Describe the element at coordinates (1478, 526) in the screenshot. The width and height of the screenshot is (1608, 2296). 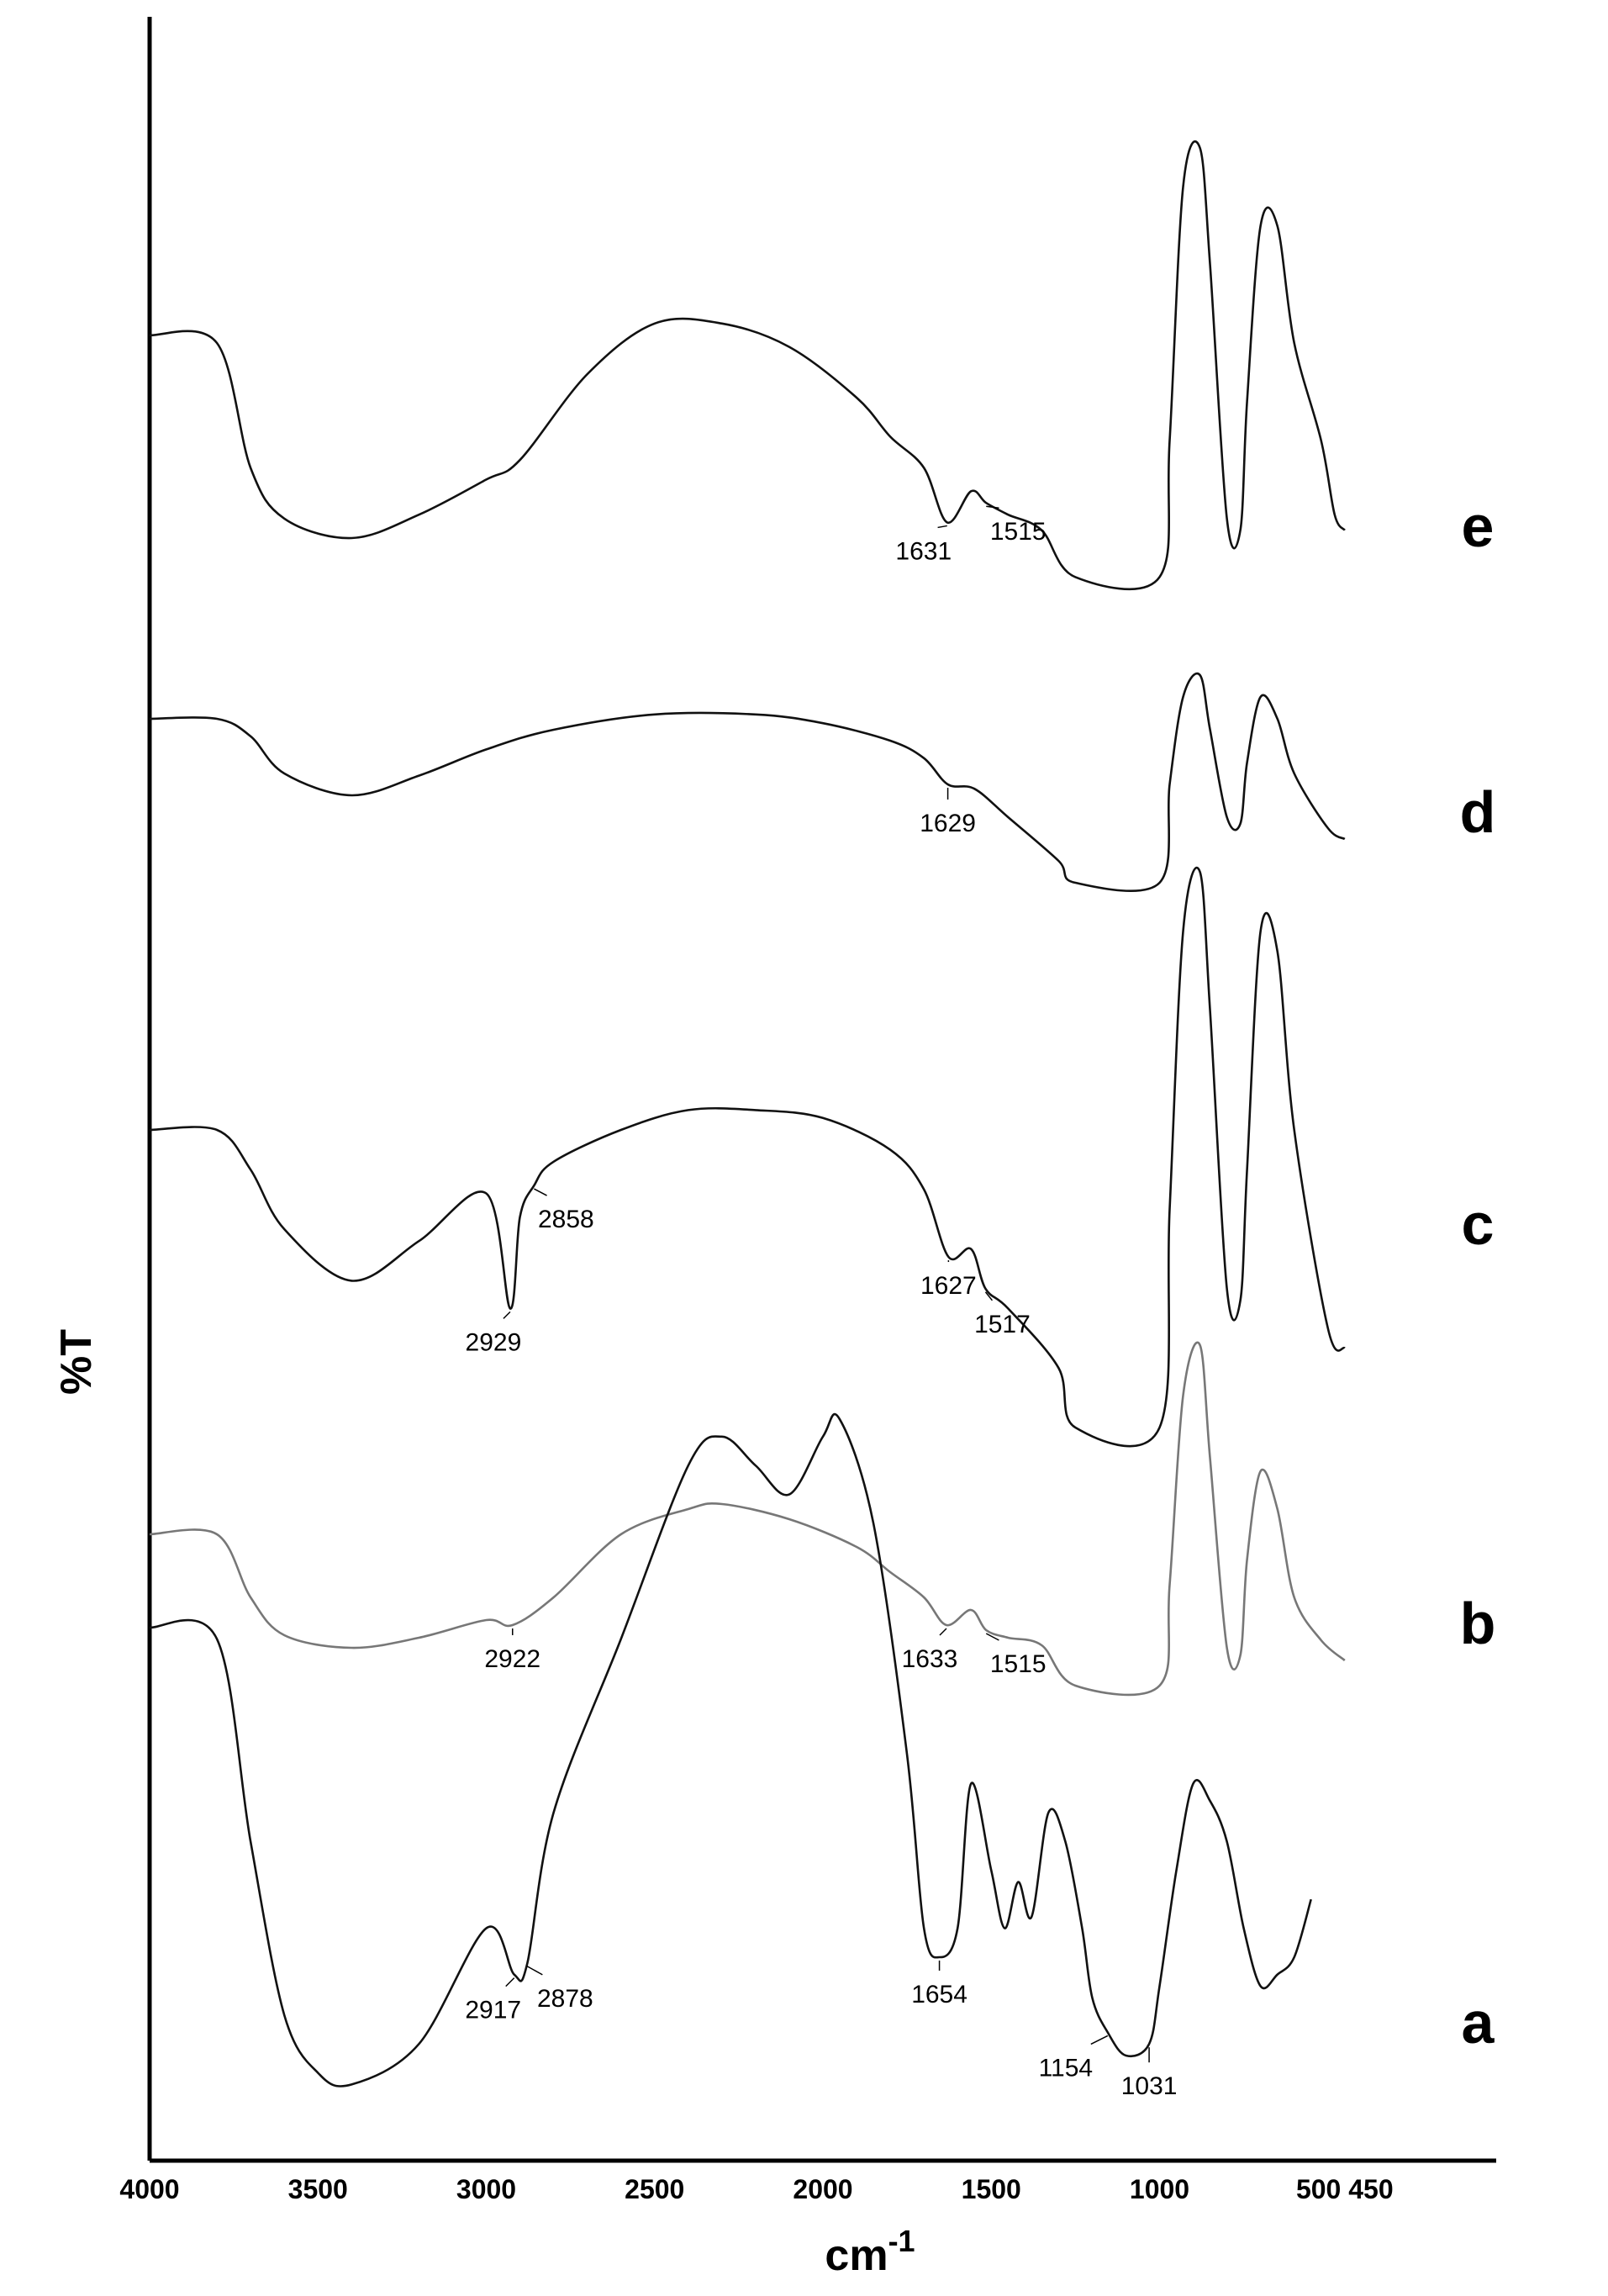
I see `series-label-e: e` at that location.